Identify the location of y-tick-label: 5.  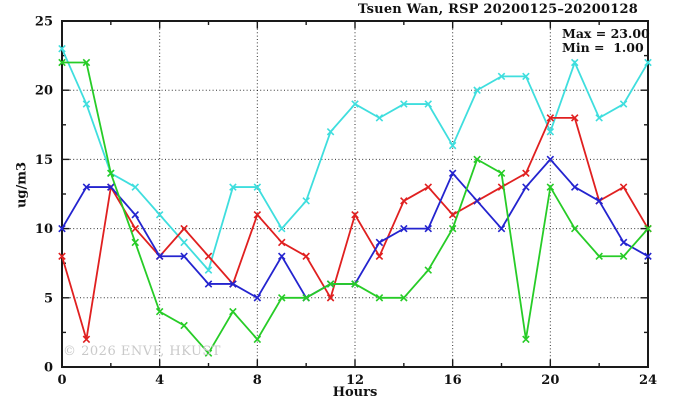
(48, 298).